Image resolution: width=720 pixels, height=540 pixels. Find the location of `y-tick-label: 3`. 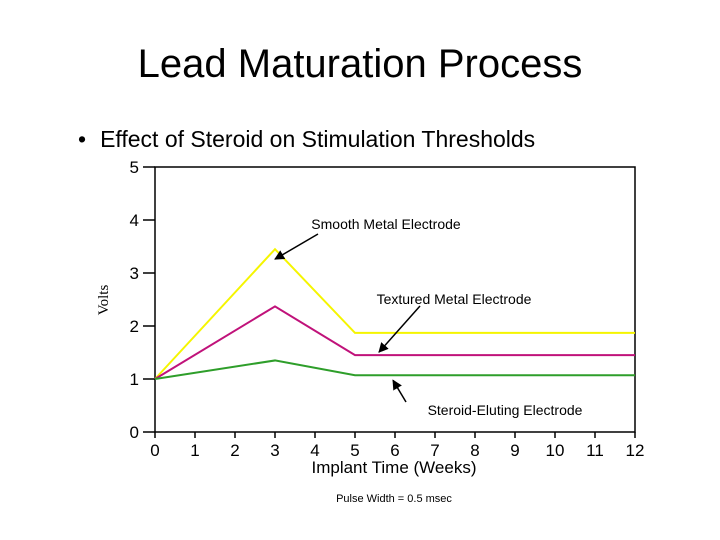

y-tick-label: 3 is located at coordinates (134, 273).